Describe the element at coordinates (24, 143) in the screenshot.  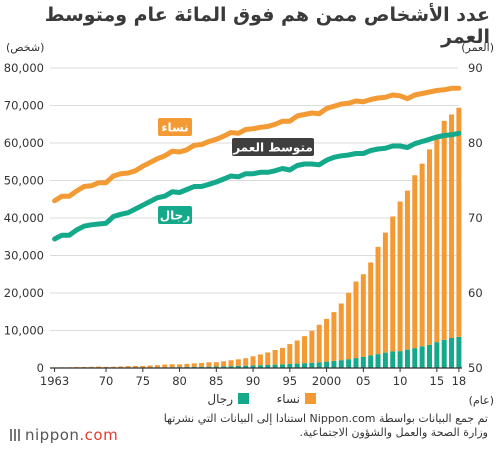
I see `left-tick-label: 60,000` at that location.